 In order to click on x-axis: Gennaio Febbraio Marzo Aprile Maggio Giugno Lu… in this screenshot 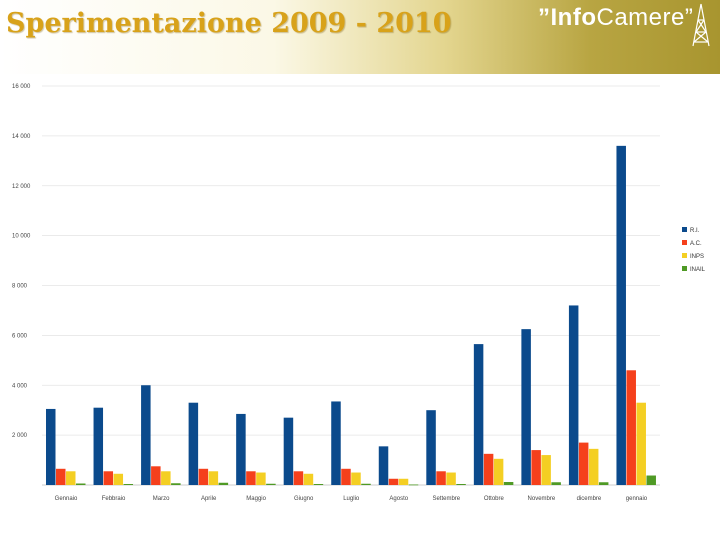, I will do `click(351, 499)`.